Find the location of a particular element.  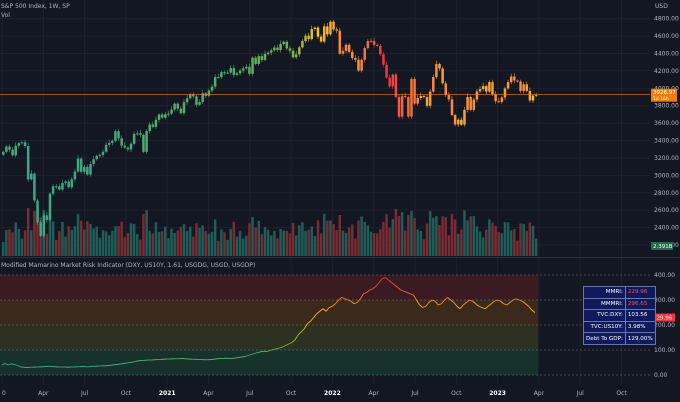

indicator-axis: 400.00 300.00 200.00 100.00 0.00 is located at coordinates (664, 325).